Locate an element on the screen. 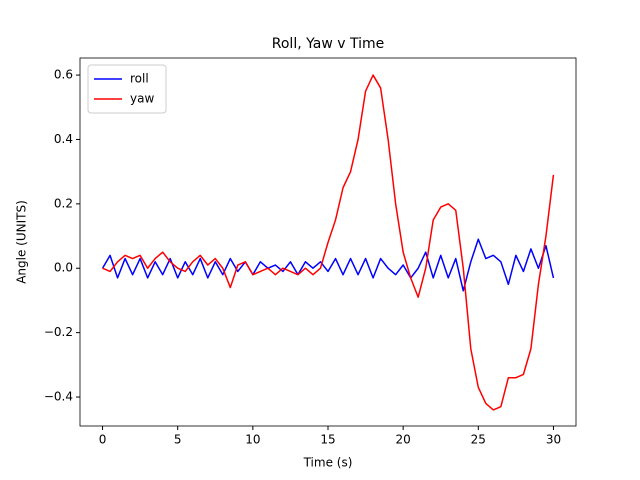  y-tick-label: 0.6 is located at coordinates (63, 75).